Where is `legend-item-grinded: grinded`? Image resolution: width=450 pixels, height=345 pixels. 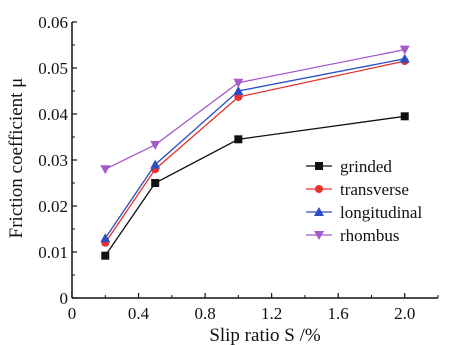 legend-item-grinded: grinded is located at coordinates (349, 166).